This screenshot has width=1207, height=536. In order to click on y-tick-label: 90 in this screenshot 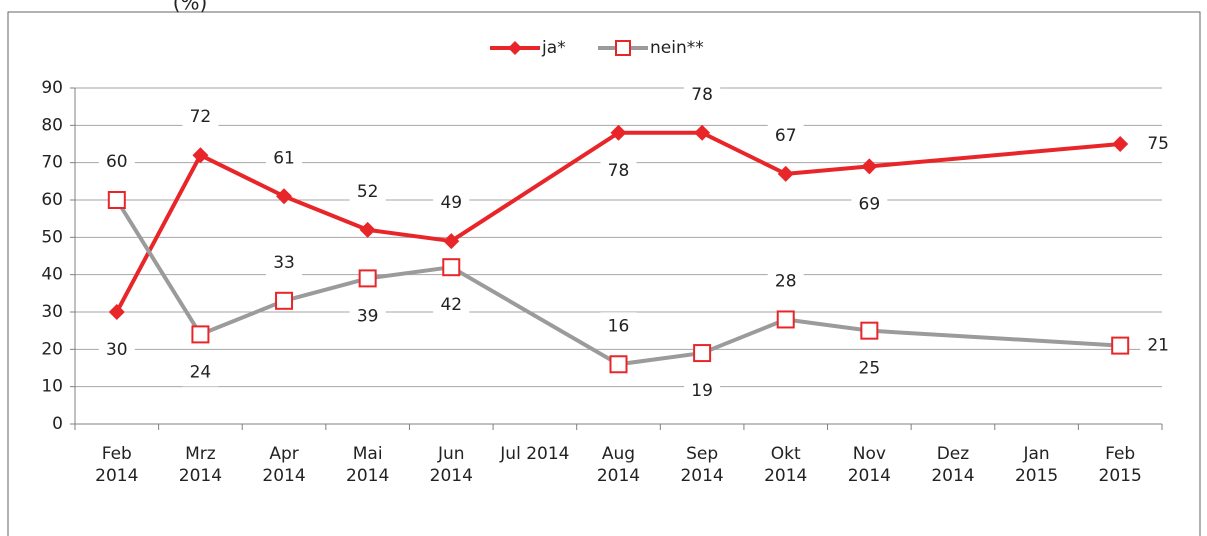, I will do `click(52, 88)`.